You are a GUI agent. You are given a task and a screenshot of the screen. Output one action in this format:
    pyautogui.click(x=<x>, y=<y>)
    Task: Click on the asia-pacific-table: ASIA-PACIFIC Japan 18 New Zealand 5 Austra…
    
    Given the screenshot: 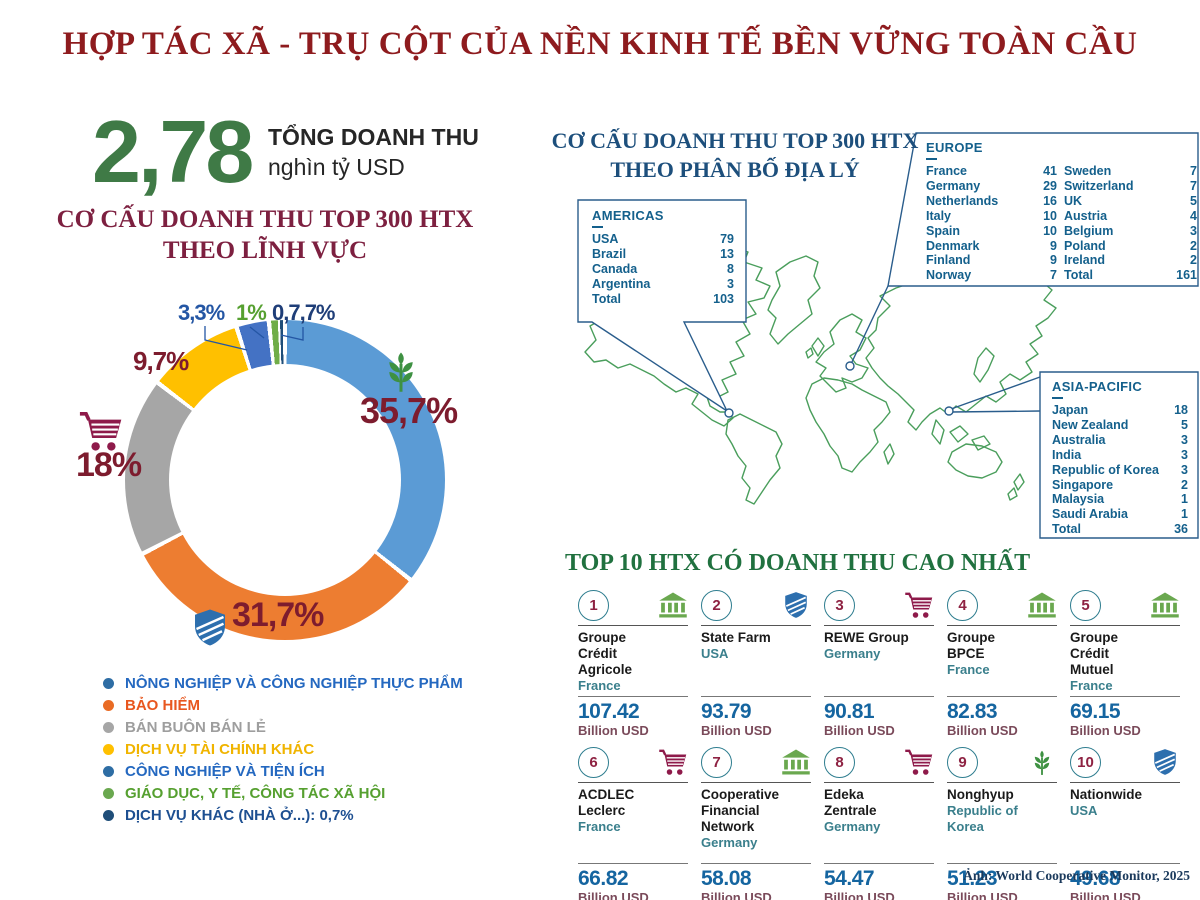 What is the action you would take?
    pyautogui.click(x=1120, y=458)
    